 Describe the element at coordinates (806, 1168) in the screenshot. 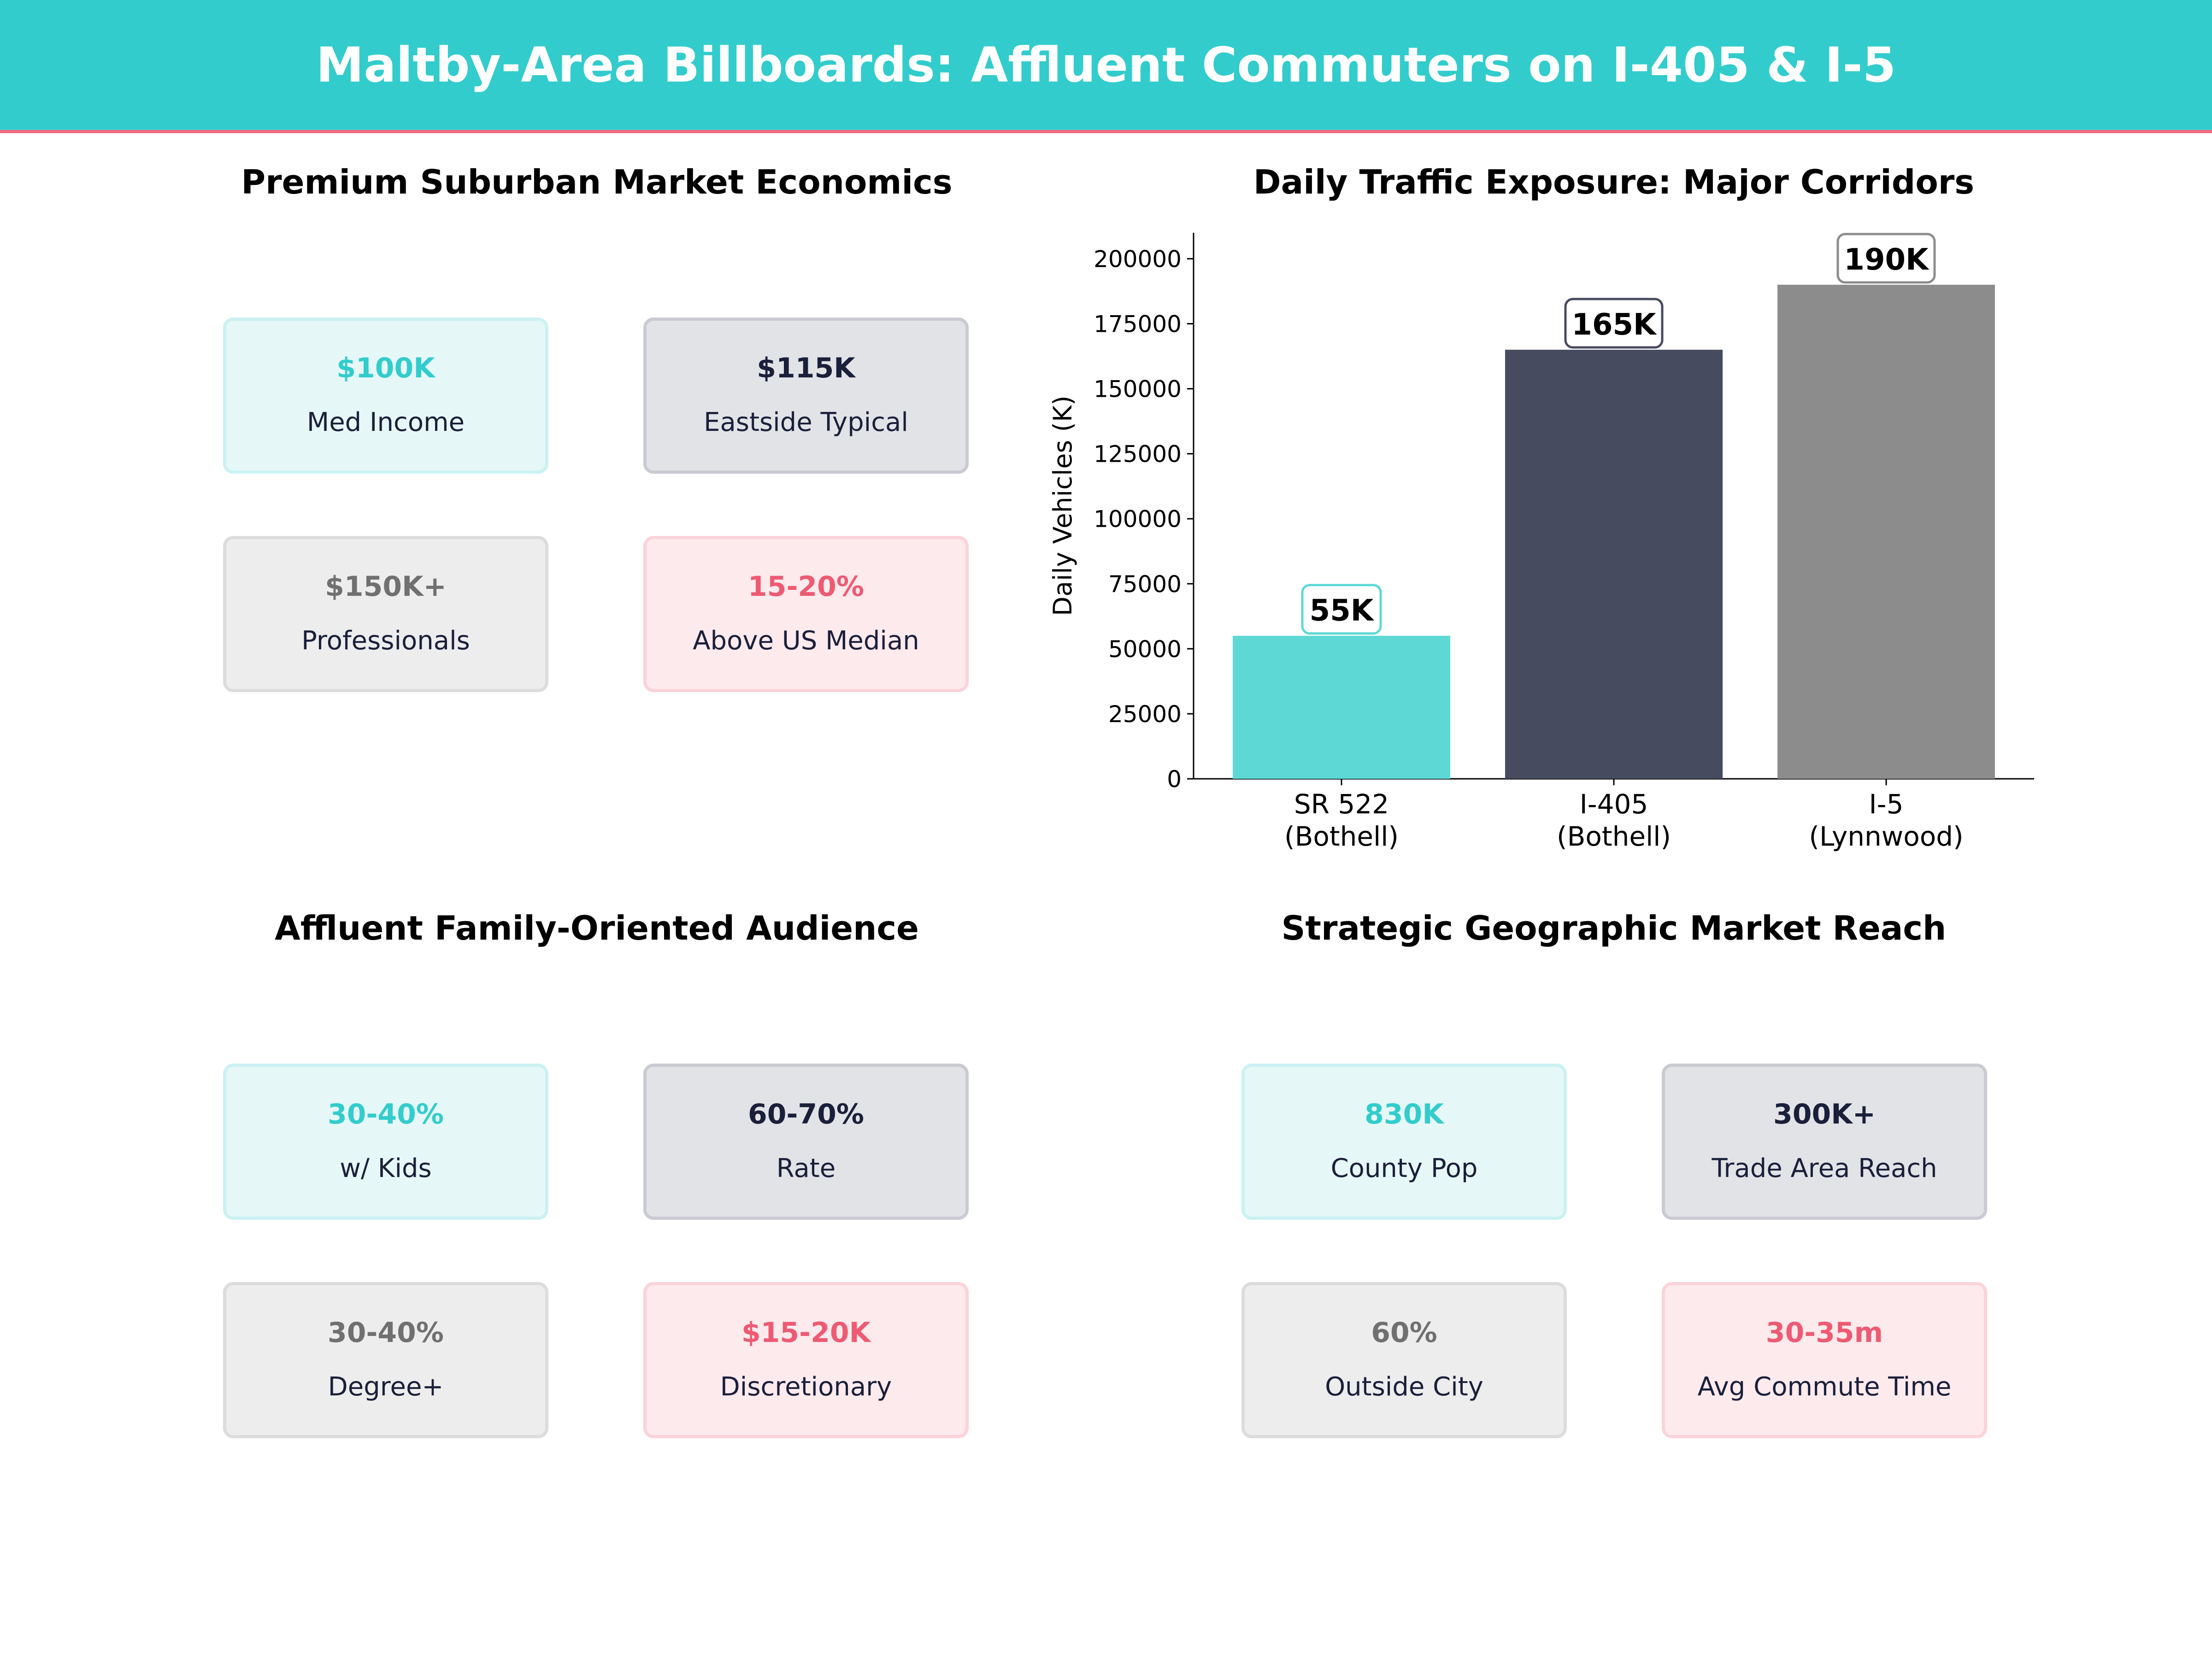

I see `stat-label: Rate` at that location.